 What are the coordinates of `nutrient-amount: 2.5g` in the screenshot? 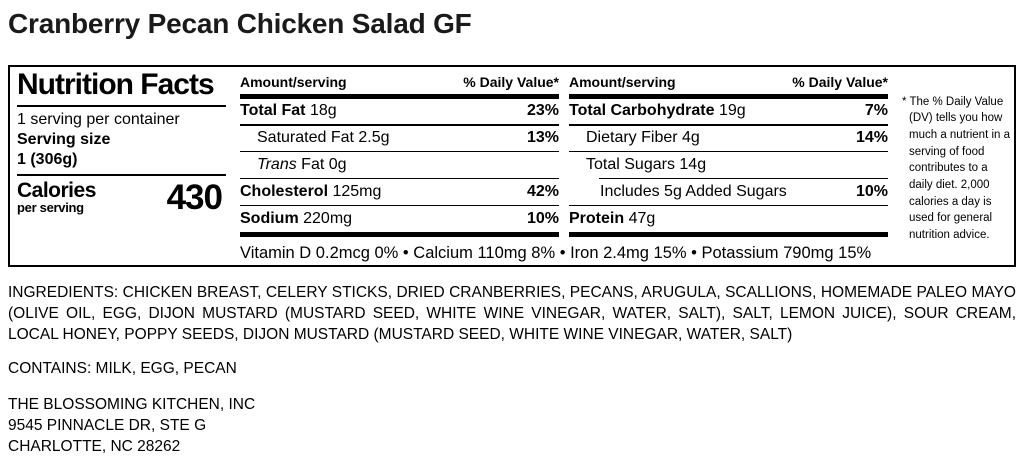 It's located at (374, 138).